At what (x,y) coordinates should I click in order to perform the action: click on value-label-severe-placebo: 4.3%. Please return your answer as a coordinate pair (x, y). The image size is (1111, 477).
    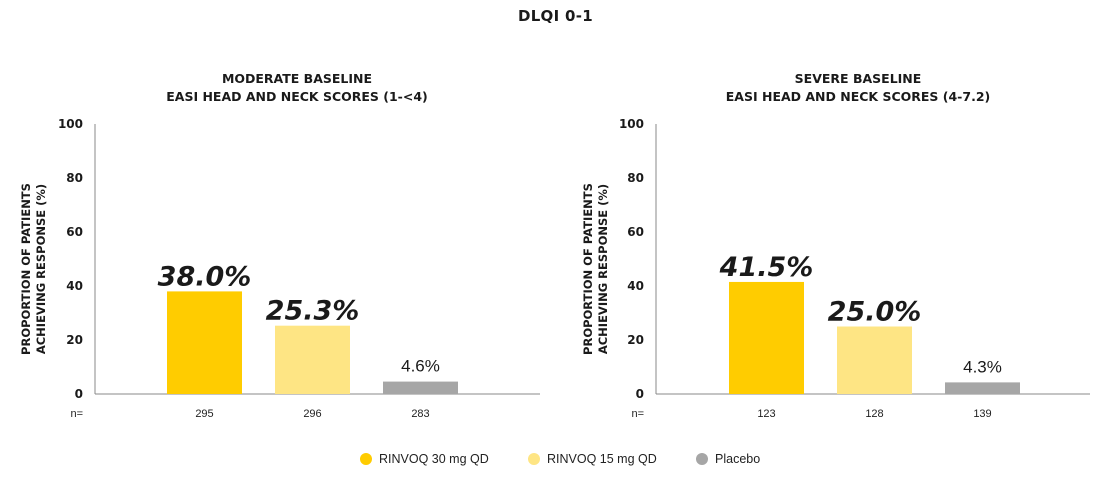
    Looking at the image, I should click on (982, 366).